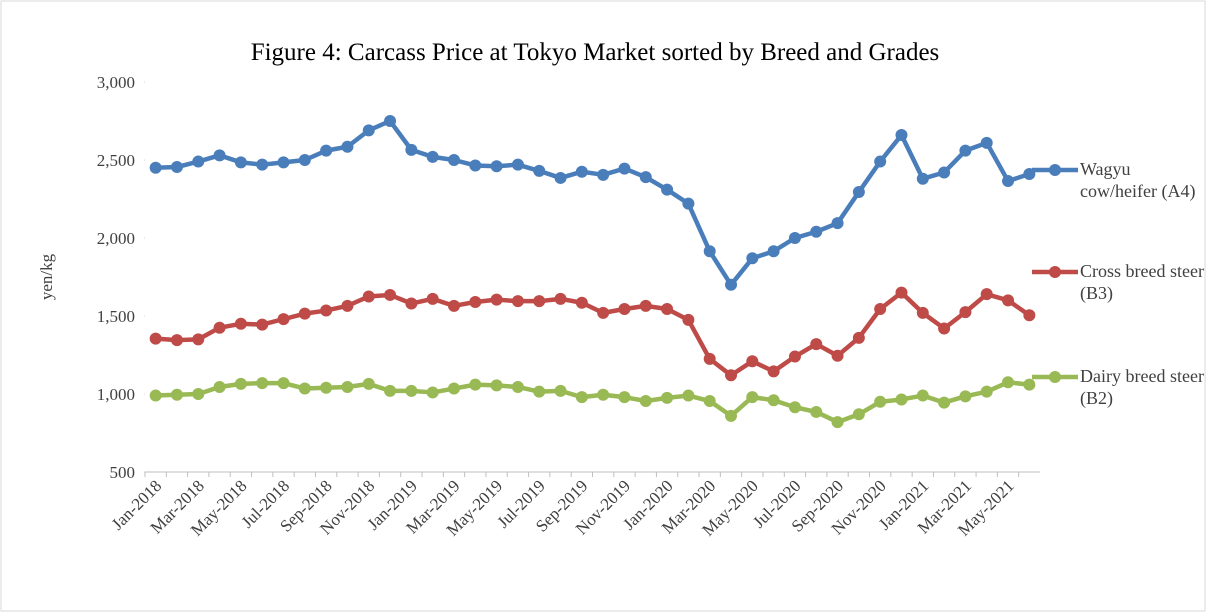  What do you see at coordinates (46, 276) in the screenshot?
I see `y-axis-label: yen/kg` at bounding box center [46, 276].